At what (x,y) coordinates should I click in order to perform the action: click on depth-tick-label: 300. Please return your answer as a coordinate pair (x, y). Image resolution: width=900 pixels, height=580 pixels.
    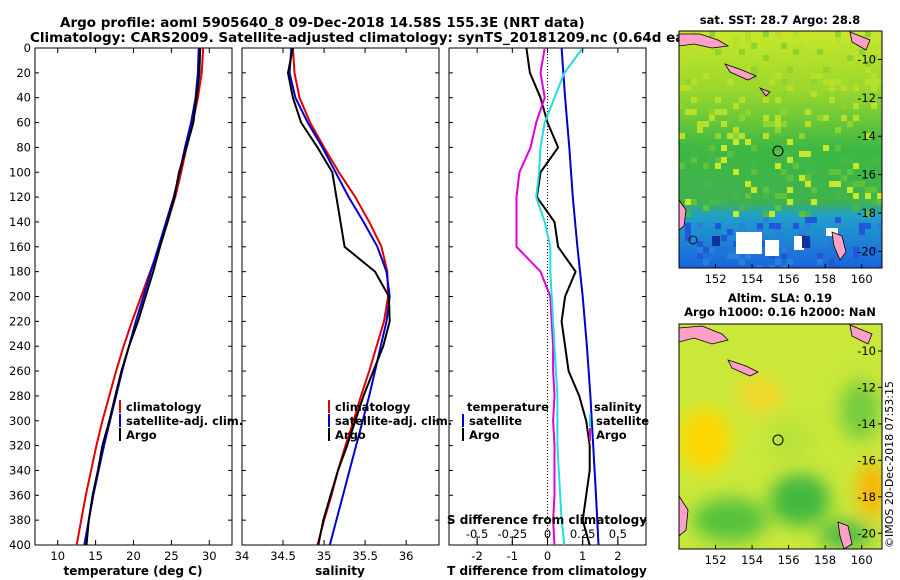
    Looking at the image, I should click on (20, 421).